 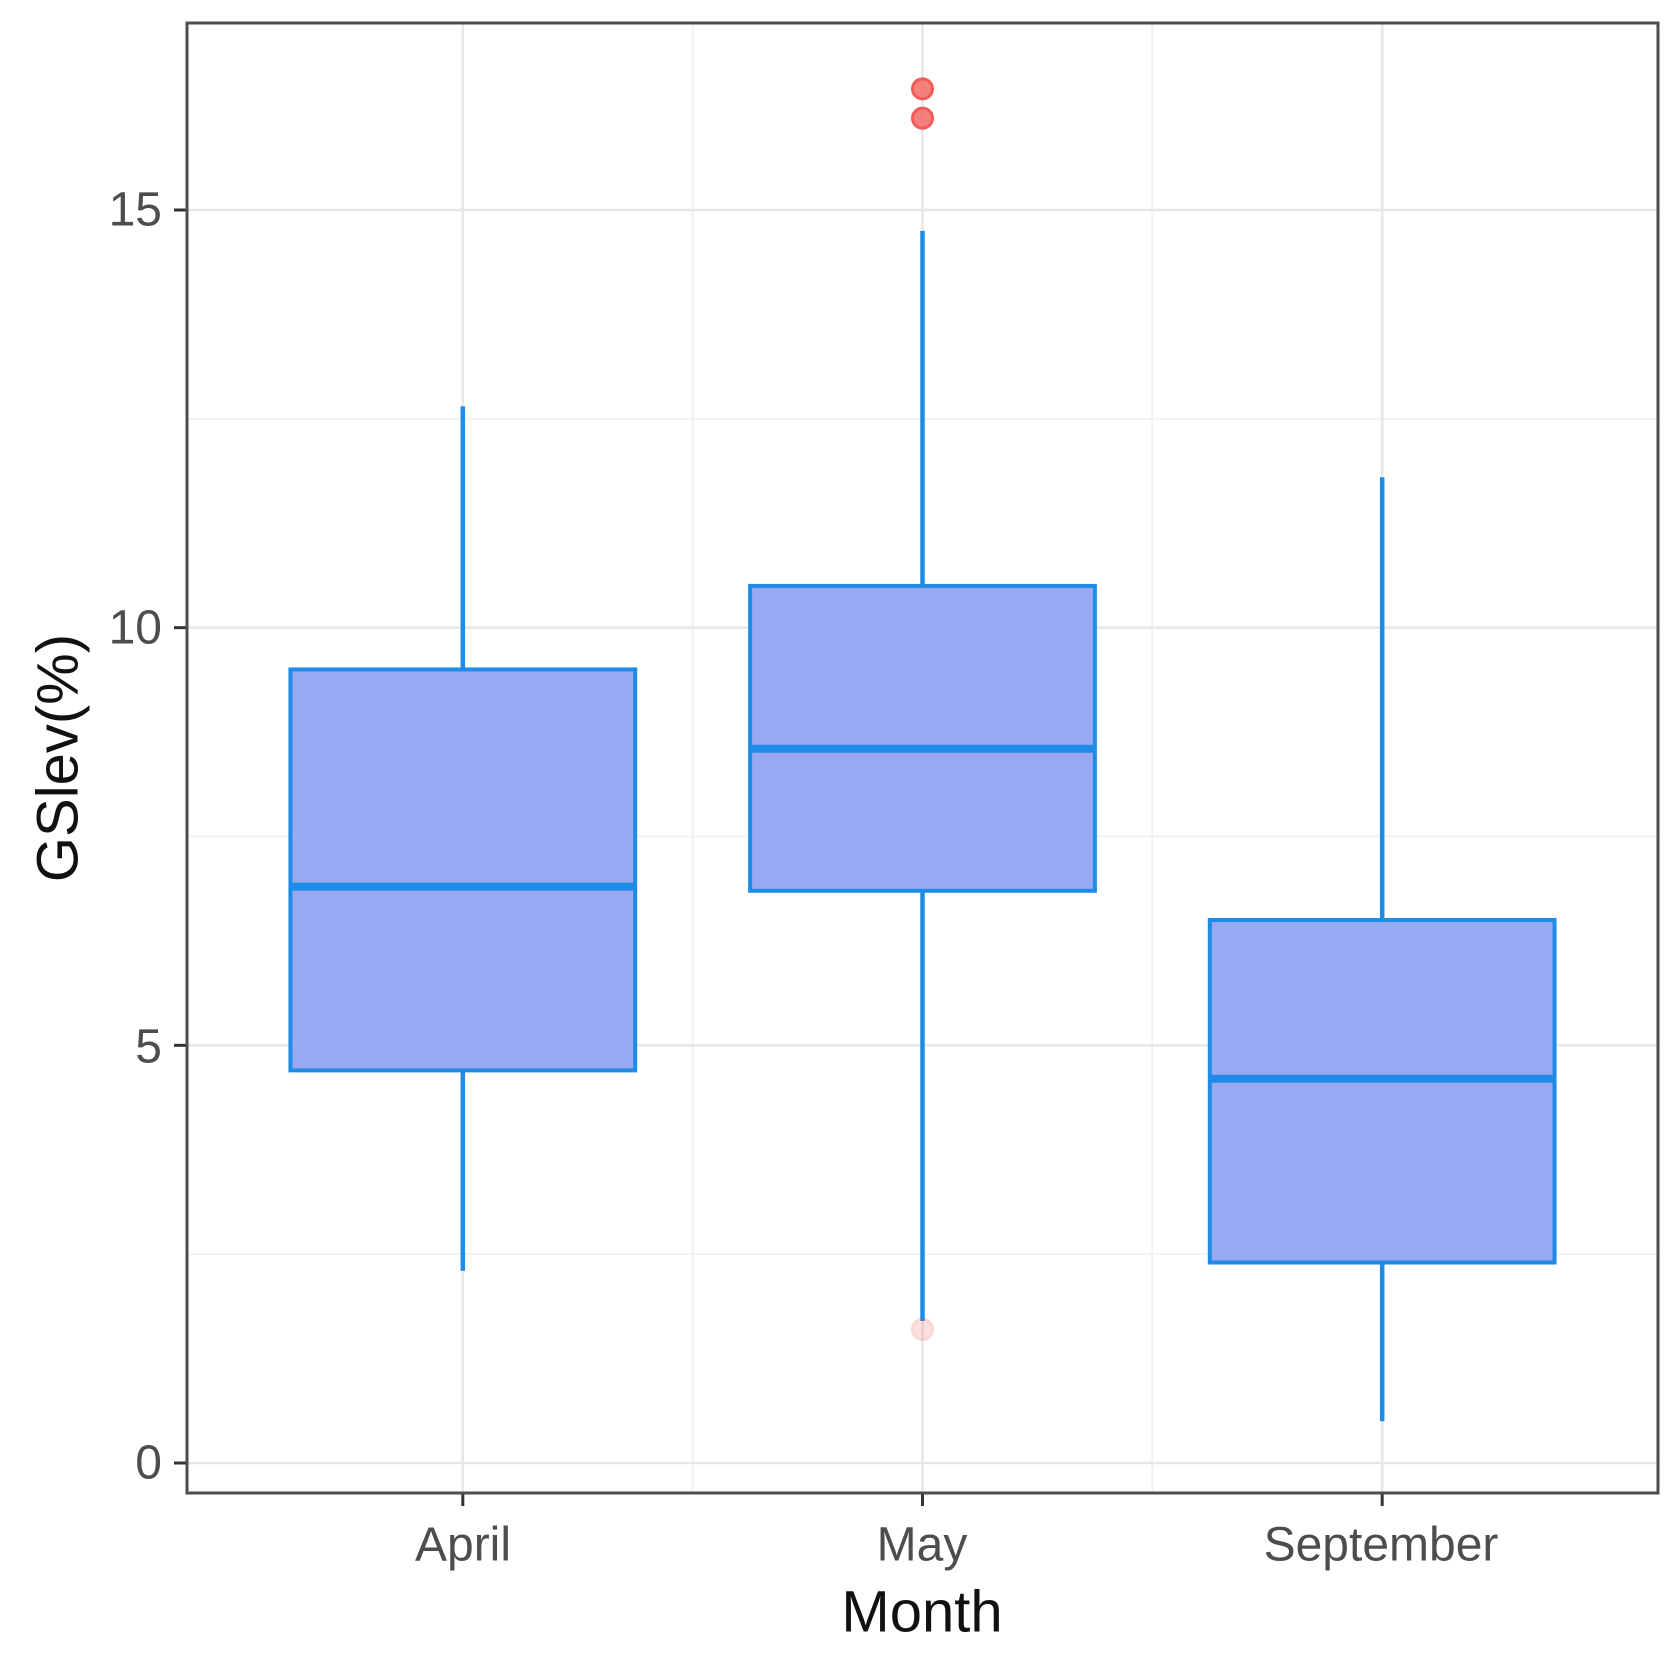 I want to click on box-april, so click(x=463, y=870).